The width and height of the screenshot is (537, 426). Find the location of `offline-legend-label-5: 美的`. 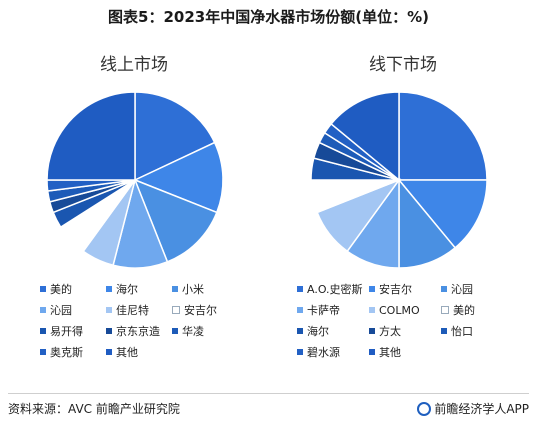

offline-legend-label-5: 美的 is located at coordinates (464, 310).